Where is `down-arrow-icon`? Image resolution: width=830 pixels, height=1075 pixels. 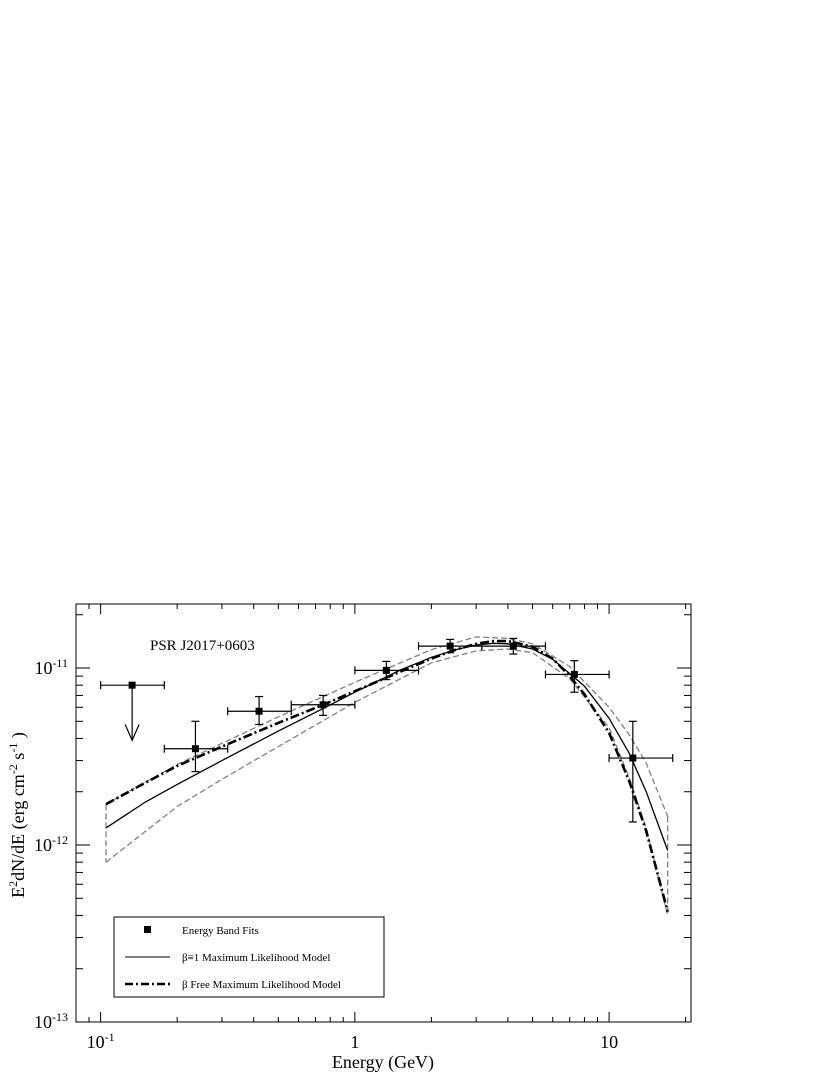
down-arrow-icon is located at coordinates (132, 733).